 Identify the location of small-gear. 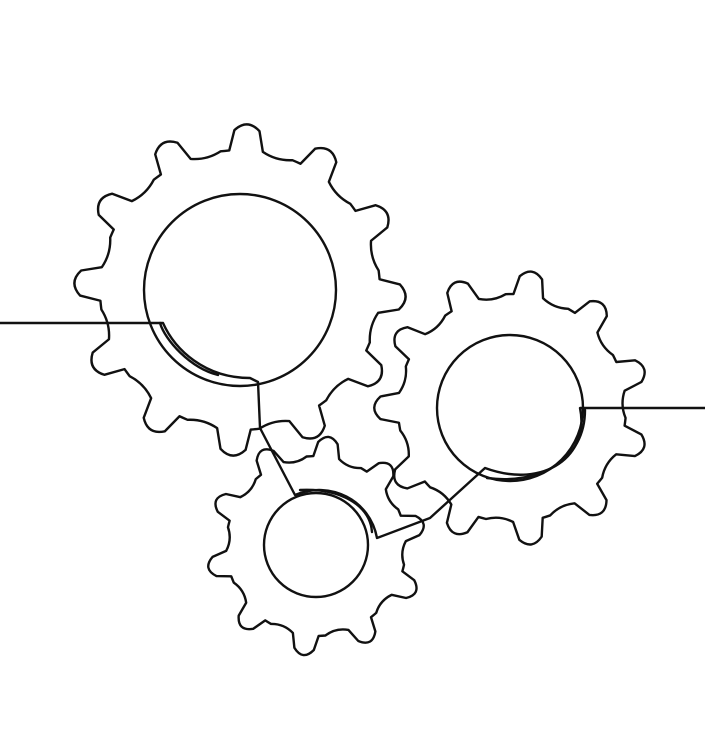
(316, 546).